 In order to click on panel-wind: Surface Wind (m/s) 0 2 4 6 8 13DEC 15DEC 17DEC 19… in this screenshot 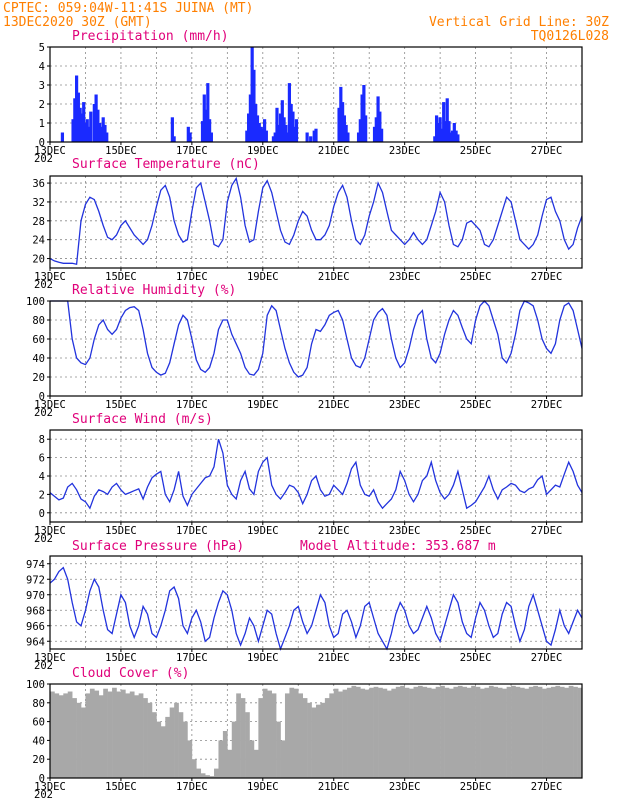, I will do `click(308, 478)`.